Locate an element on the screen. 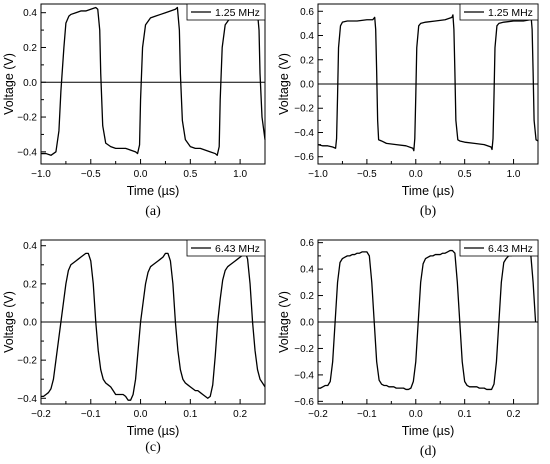 The height and width of the screenshot is (464, 550). panel-label-a: (a) is located at coordinates (153, 211).